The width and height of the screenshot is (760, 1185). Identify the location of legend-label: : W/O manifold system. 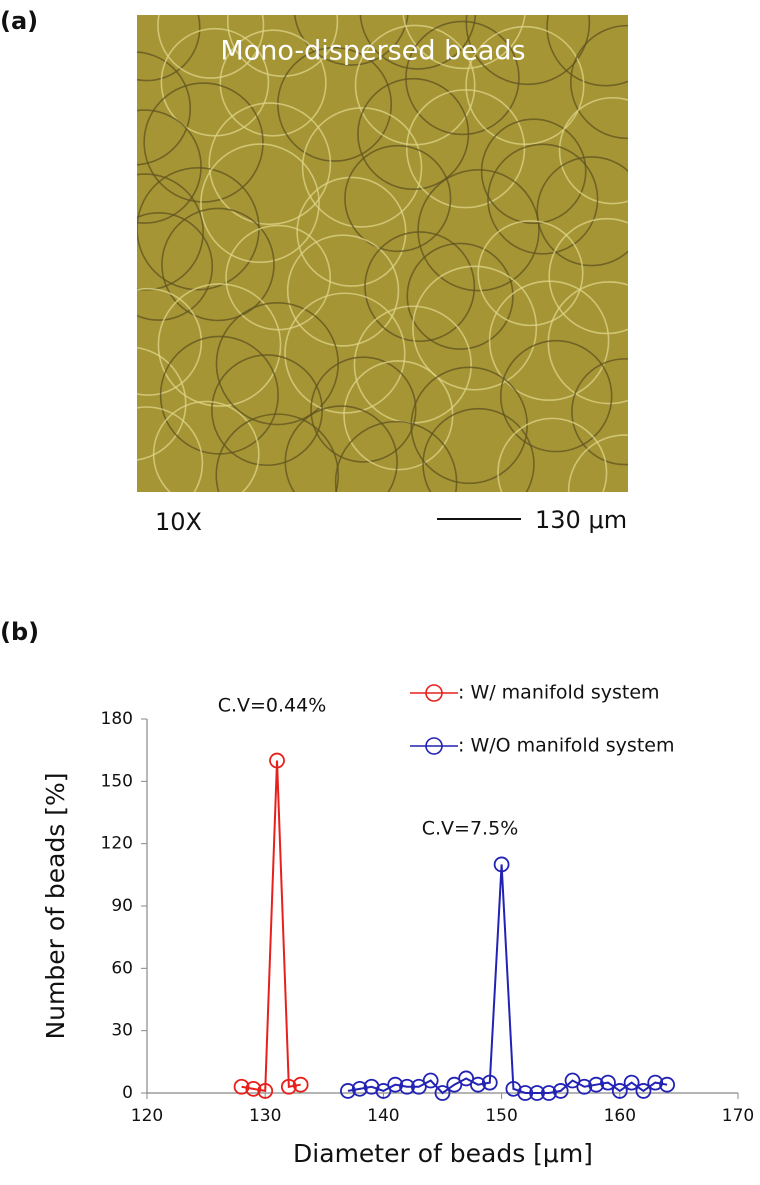
(566, 746).